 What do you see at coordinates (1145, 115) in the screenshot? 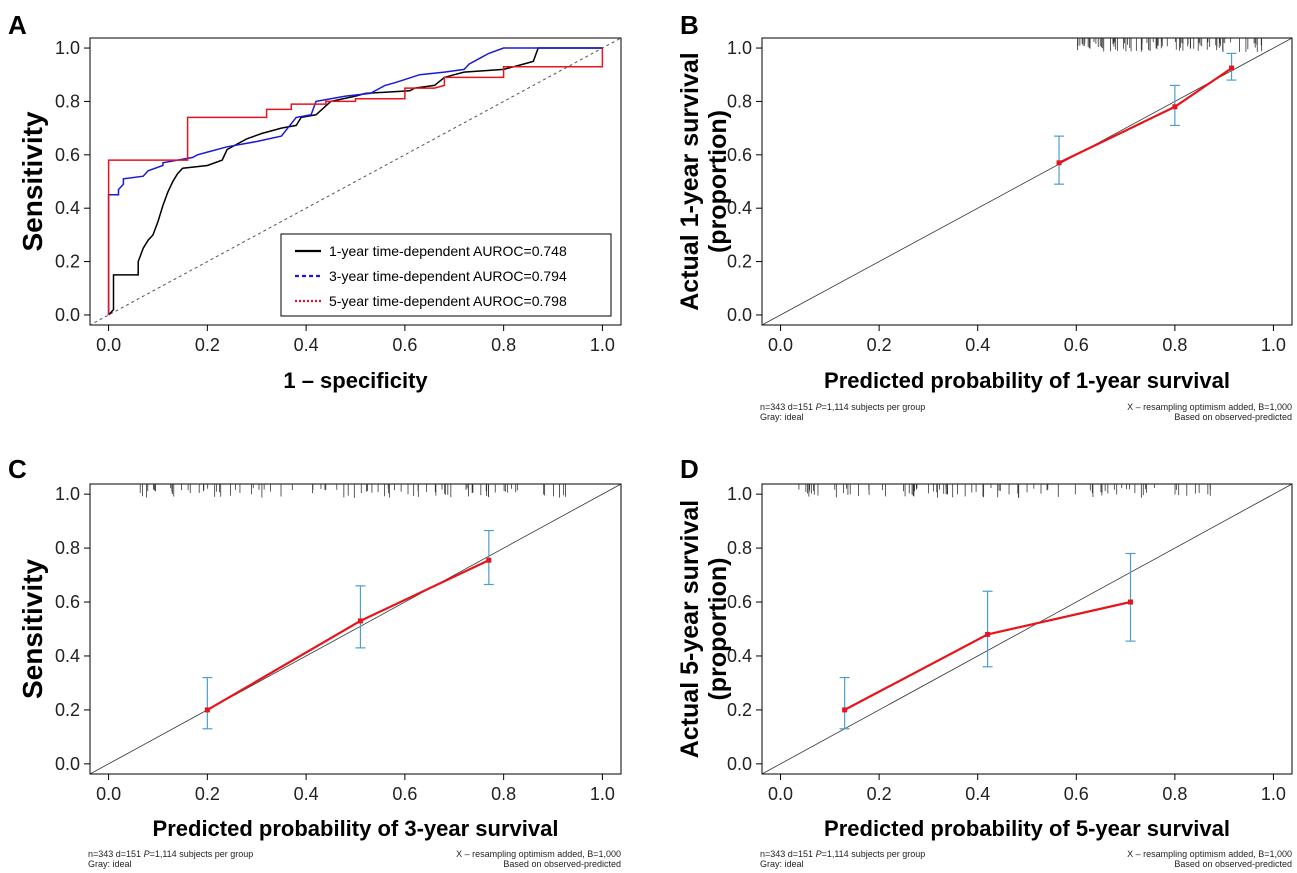
I see `calibration-line` at bounding box center [1145, 115].